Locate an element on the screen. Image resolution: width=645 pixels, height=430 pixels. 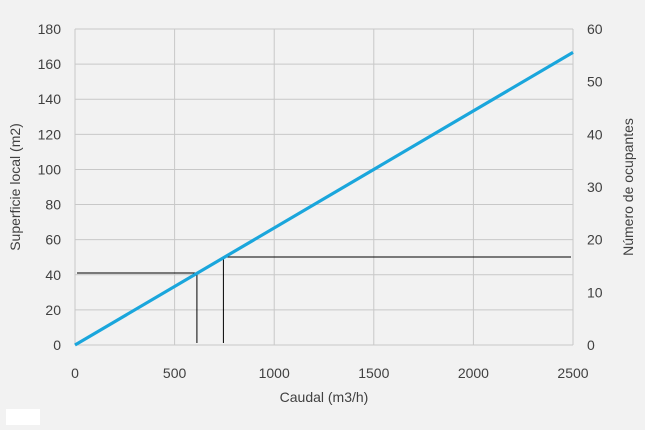
y-axis-label: Superficie local (m2) is located at coordinates (15, 187).